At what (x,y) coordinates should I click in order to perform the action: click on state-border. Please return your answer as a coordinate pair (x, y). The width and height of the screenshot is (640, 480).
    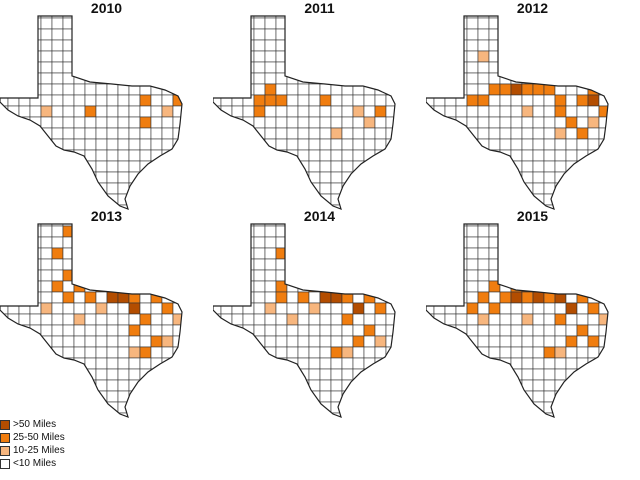
    Looking at the image, I should click on (517, 320).